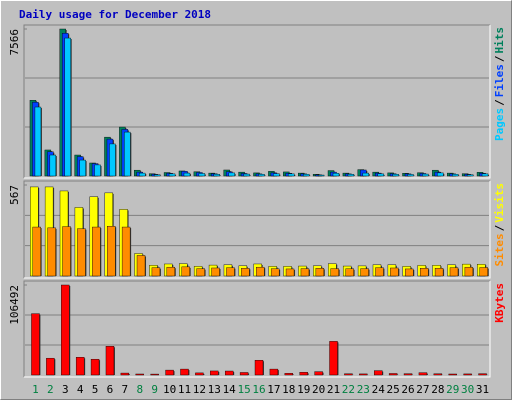 The width and height of the screenshot is (512, 400). What do you see at coordinates (110, 389) in the screenshot?
I see `x-tick-label: 6` at bounding box center [110, 389].